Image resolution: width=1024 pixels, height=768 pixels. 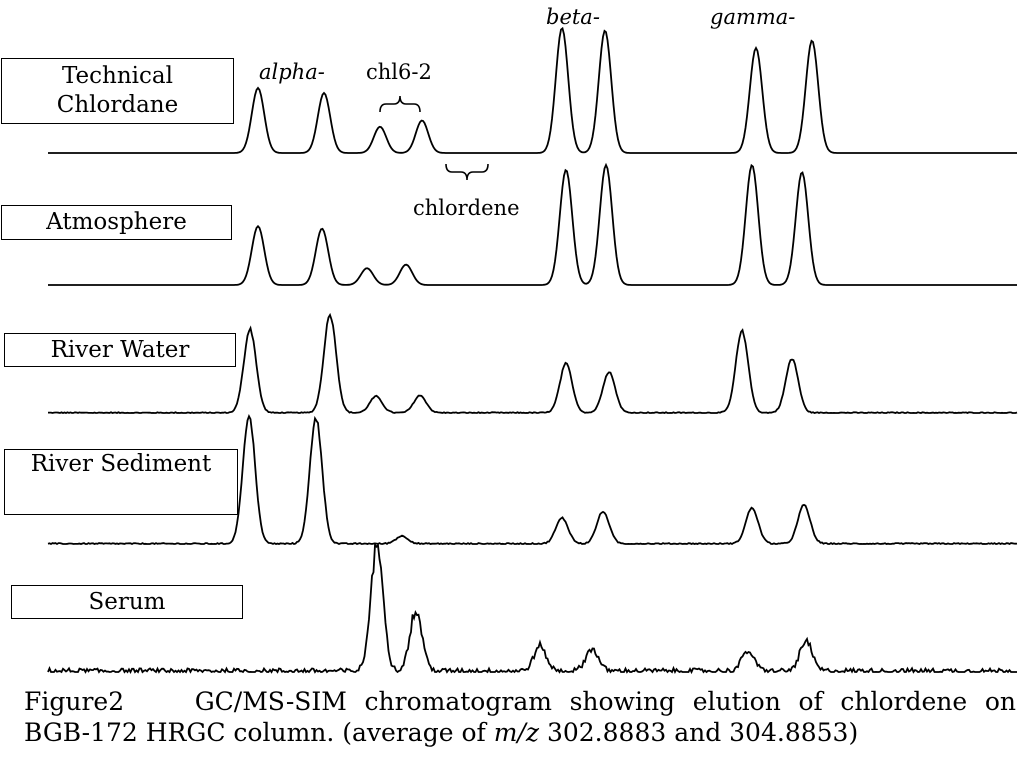 I want to click on peak-label-beta: beta-, so click(x=573, y=17).